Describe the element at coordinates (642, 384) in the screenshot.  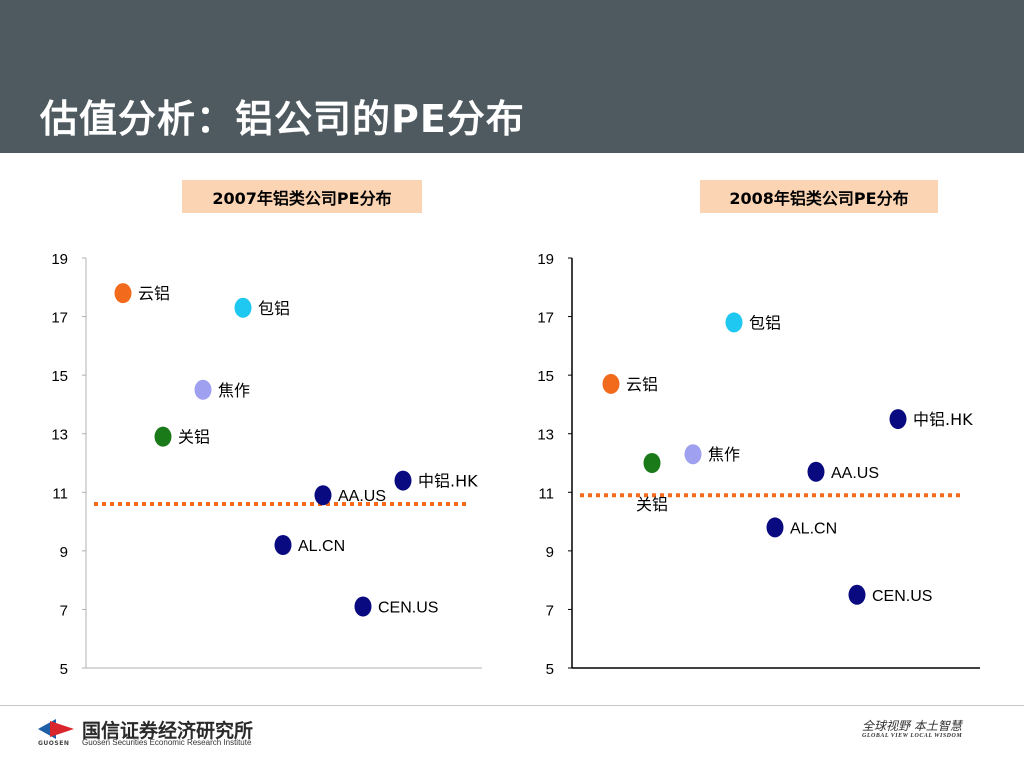
I see `chart2-point-label-1: 云铝` at that location.